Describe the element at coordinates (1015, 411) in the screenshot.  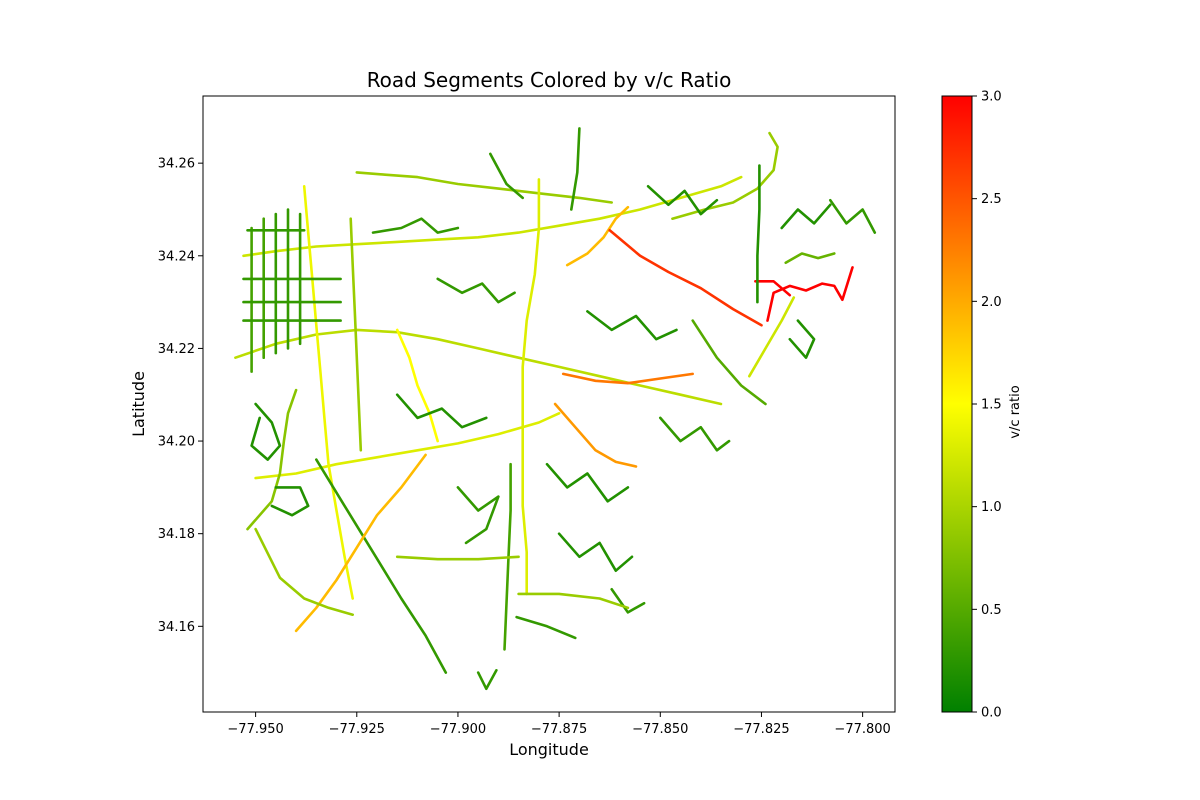
I see `colorbar-label: v/c ratio` at that location.